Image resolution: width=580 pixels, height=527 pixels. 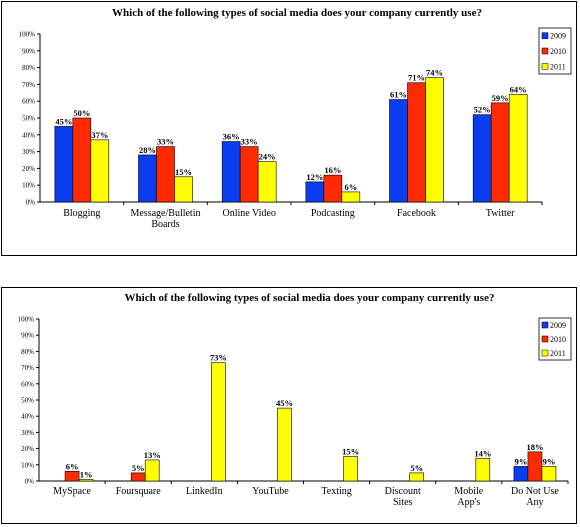 What do you see at coordinates (336, 491) in the screenshot?
I see `x-category-label: Texting` at bounding box center [336, 491].